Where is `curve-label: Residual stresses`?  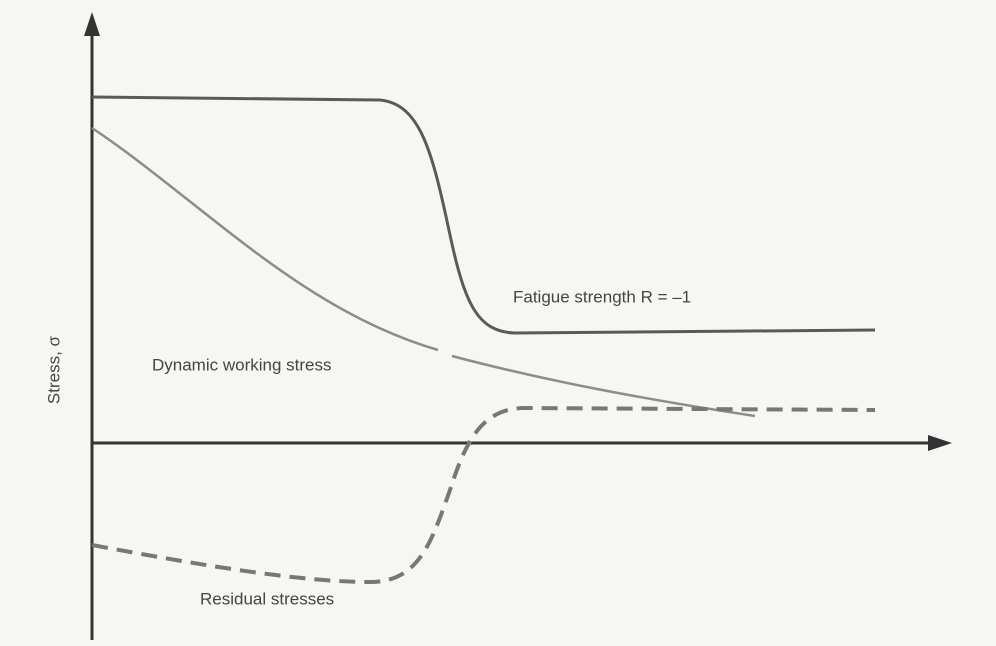
curve-label: Residual stresses is located at coordinates (267, 598).